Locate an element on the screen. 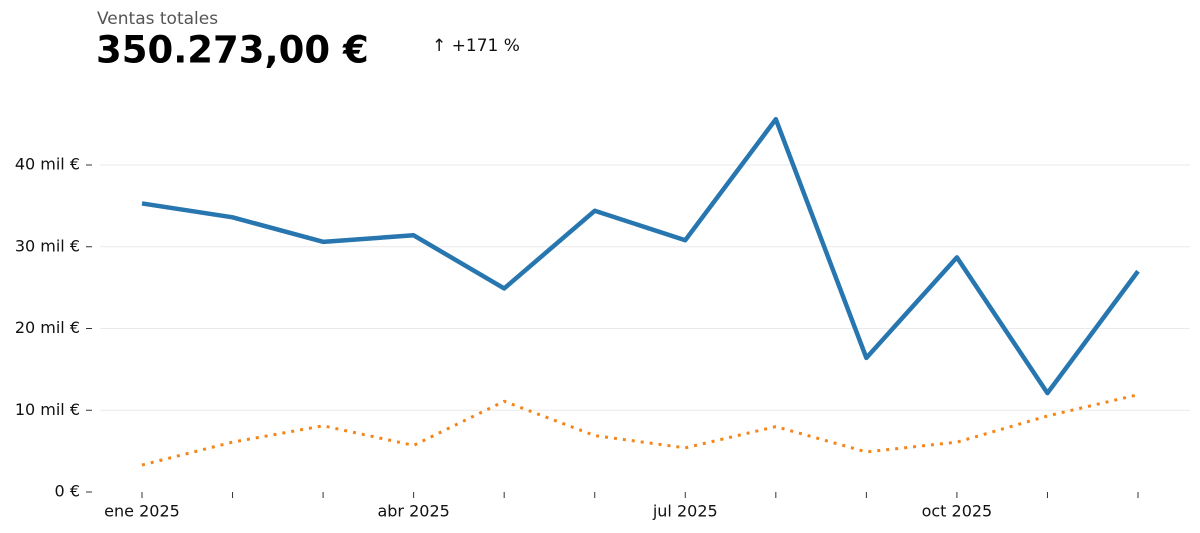 This screenshot has height=533, width=1200. x-tick-label: jul 2025 is located at coordinates (685, 511).